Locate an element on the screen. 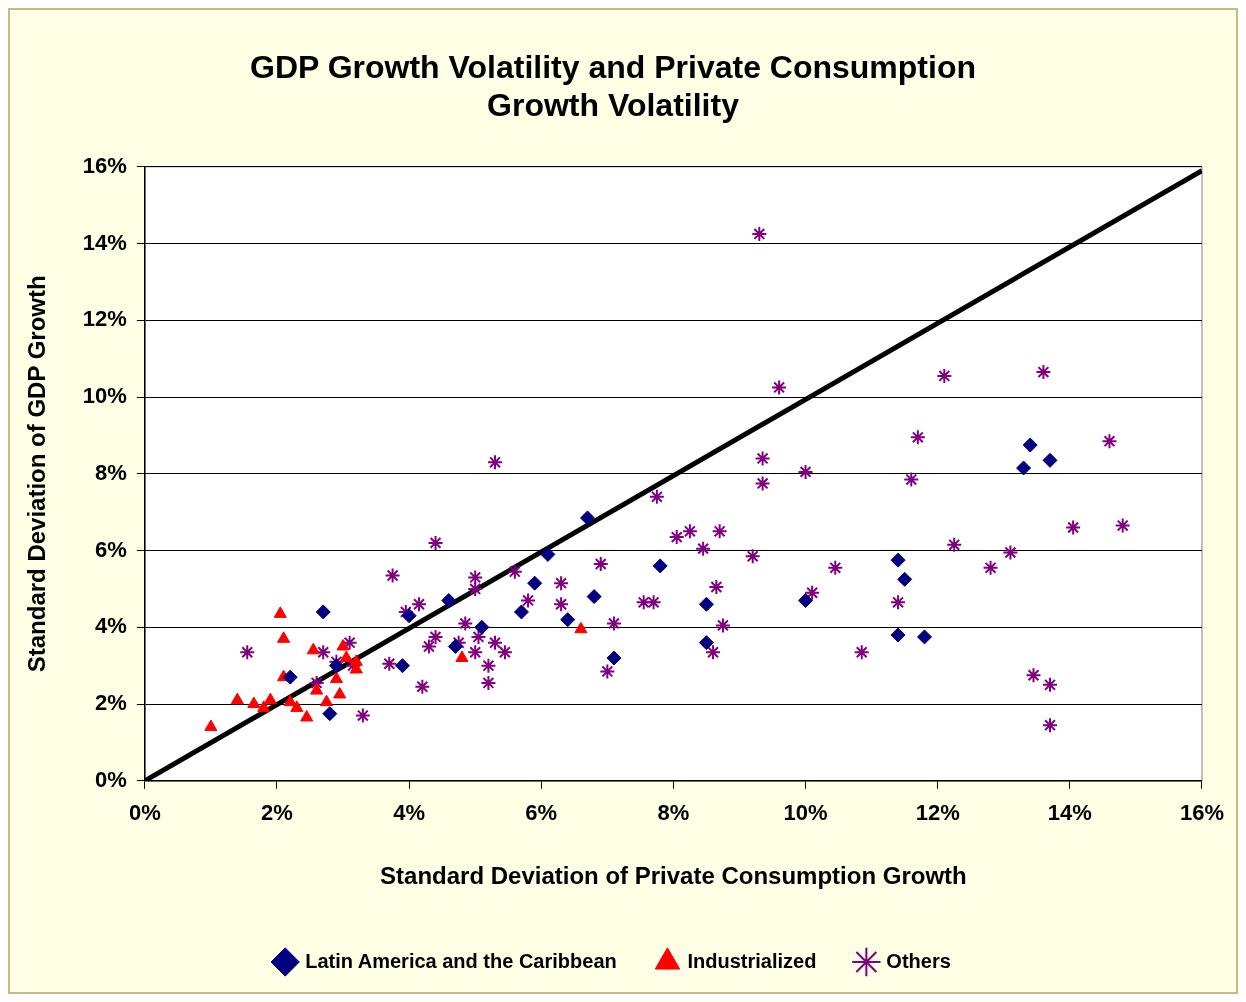  x-tick-label: 8% is located at coordinates (673, 813).